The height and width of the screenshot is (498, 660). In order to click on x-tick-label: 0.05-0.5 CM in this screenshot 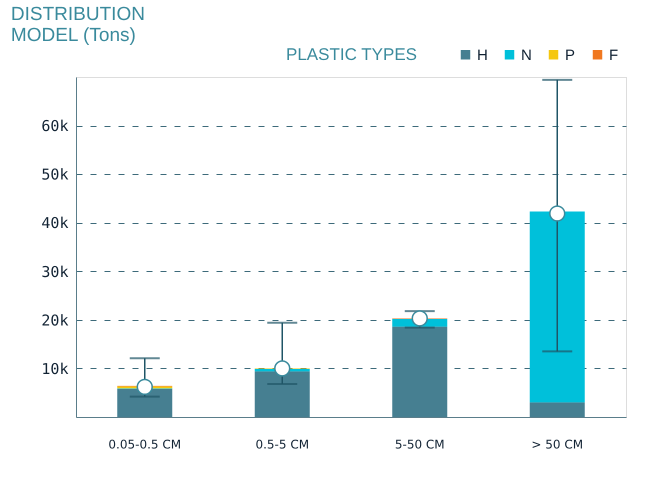, I will do `click(145, 445)`.